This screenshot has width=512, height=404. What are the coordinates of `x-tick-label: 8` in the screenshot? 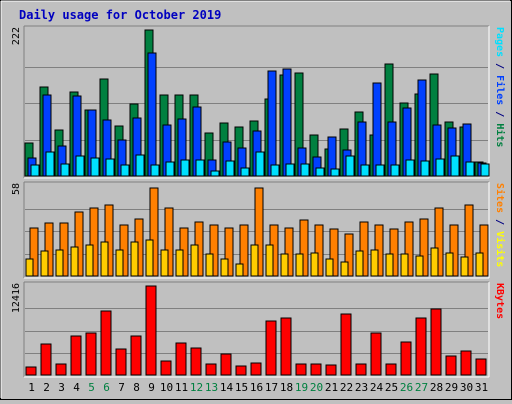 It's located at (136, 387).